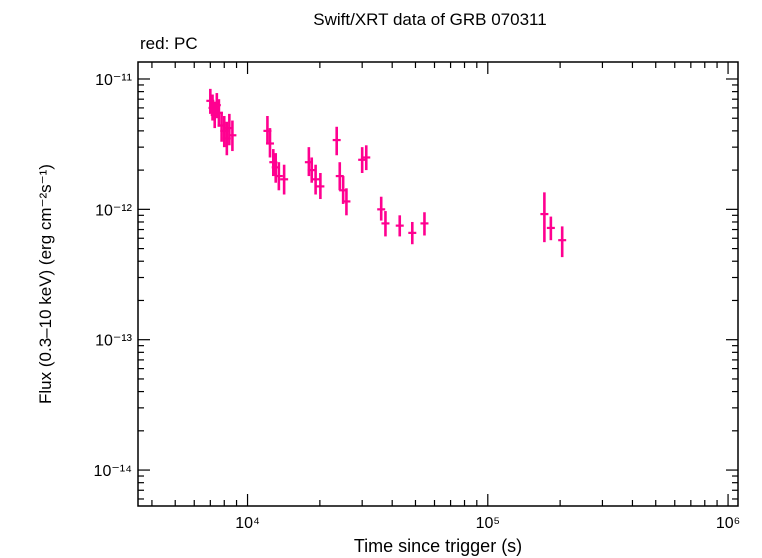 The height and width of the screenshot is (558, 762). I want to click on y-tick-label: 10⁻¹⁴, so click(113, 471).